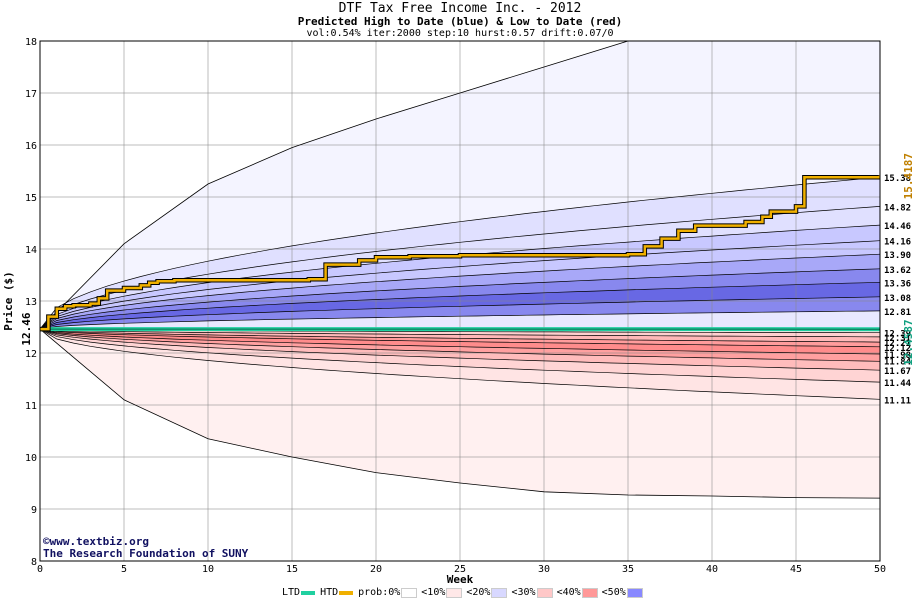  What do you see at coordinates (34, 562) in the screenshot?
I see `y-tick-label-0: 8` at bounding box center [34, 562].